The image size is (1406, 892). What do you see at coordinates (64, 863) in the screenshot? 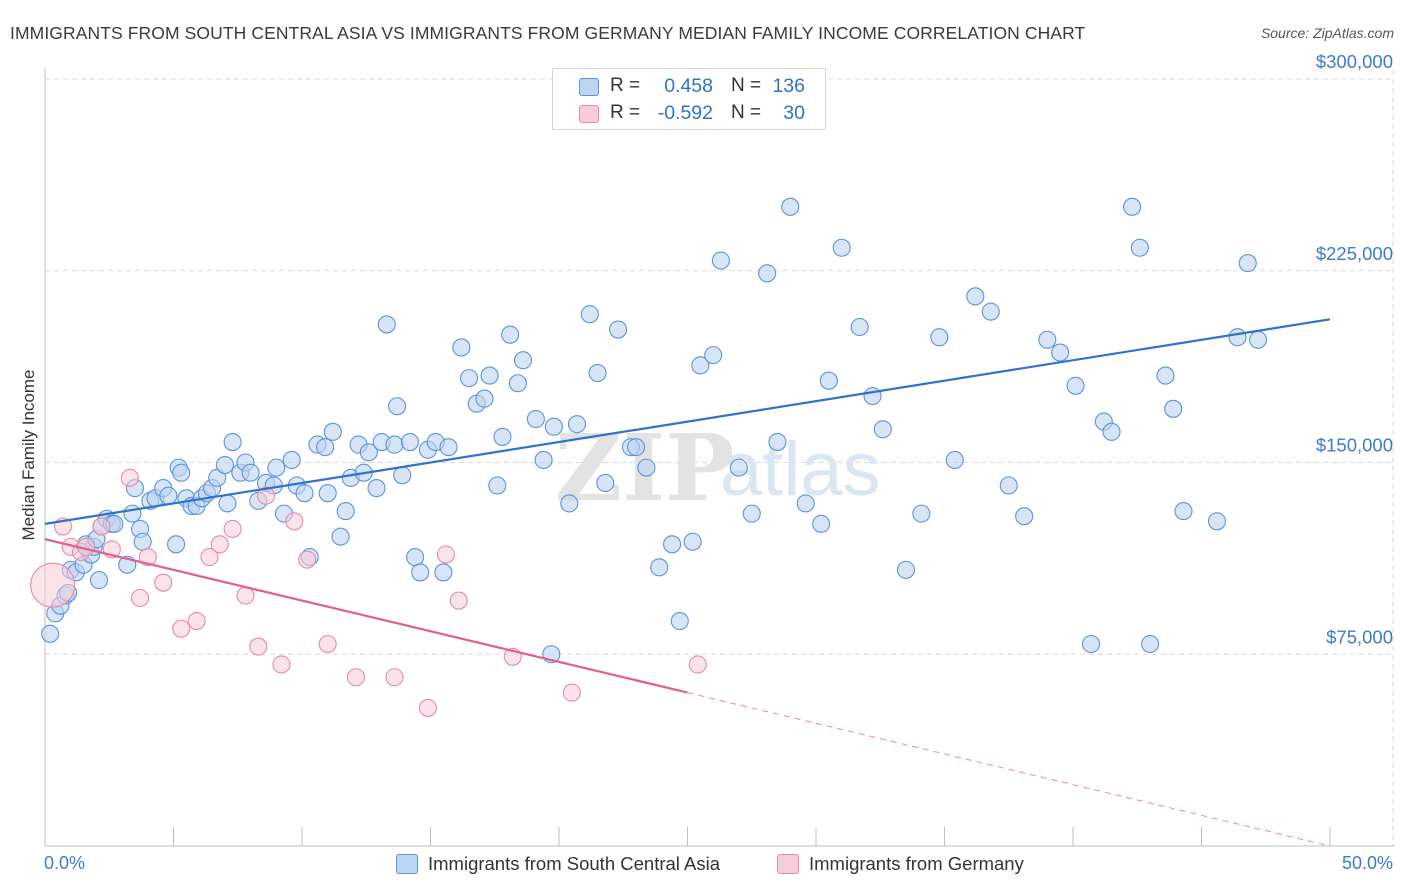
I see `x-tick-label-min: 0.0%` at bounding box center [64, 863].